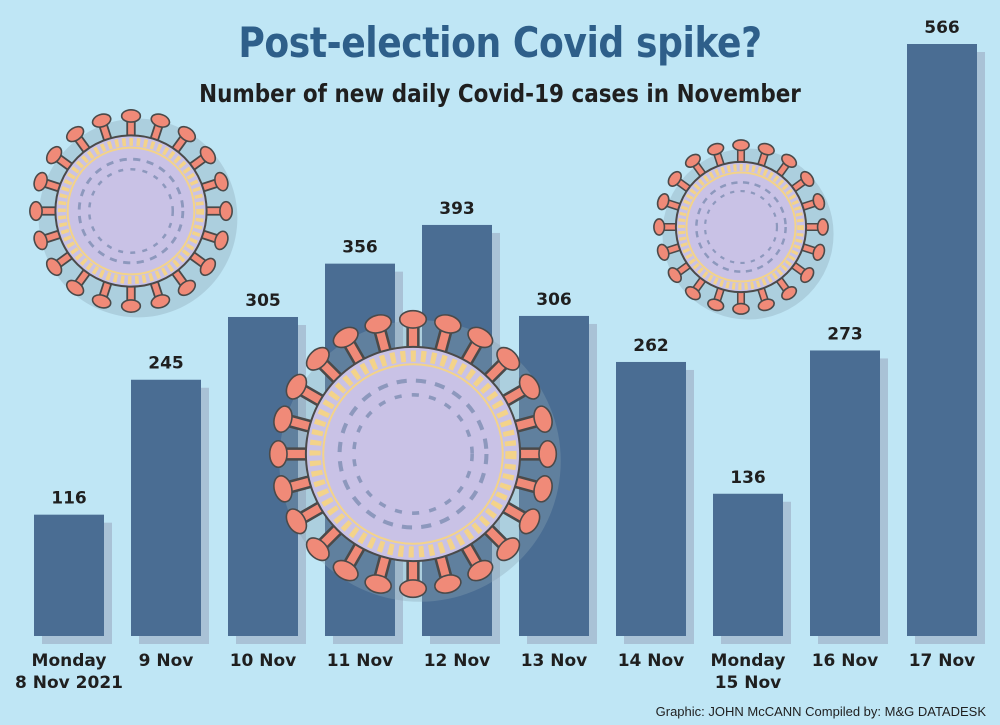 The image size is (1000, 725). Describe the element at coordinates (69, 499) in the screenshot. I see `data-label: 116` at that location.